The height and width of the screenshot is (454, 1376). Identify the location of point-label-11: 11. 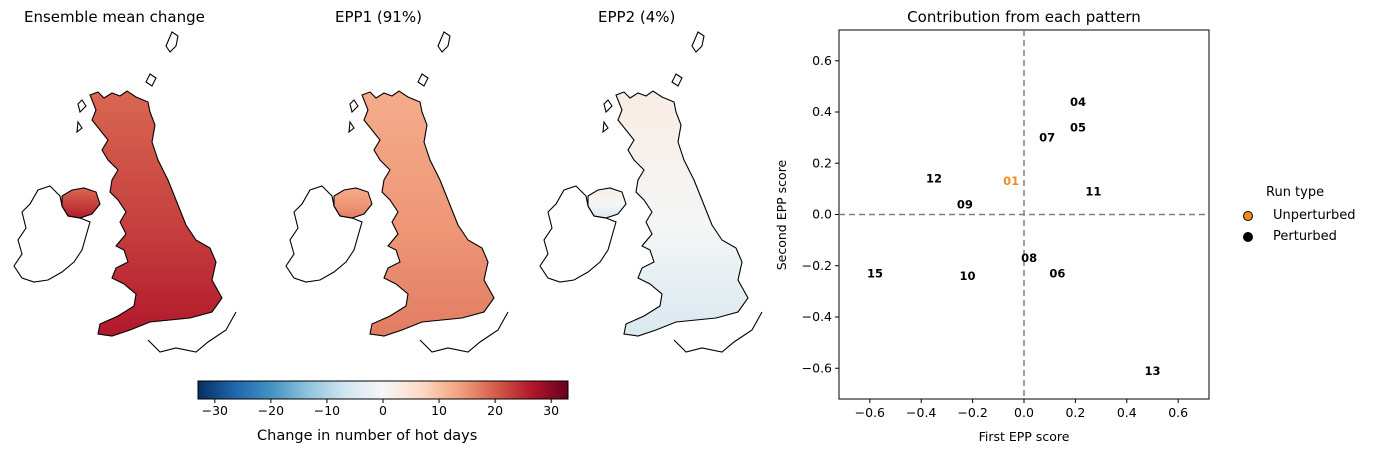
(1093, 191).